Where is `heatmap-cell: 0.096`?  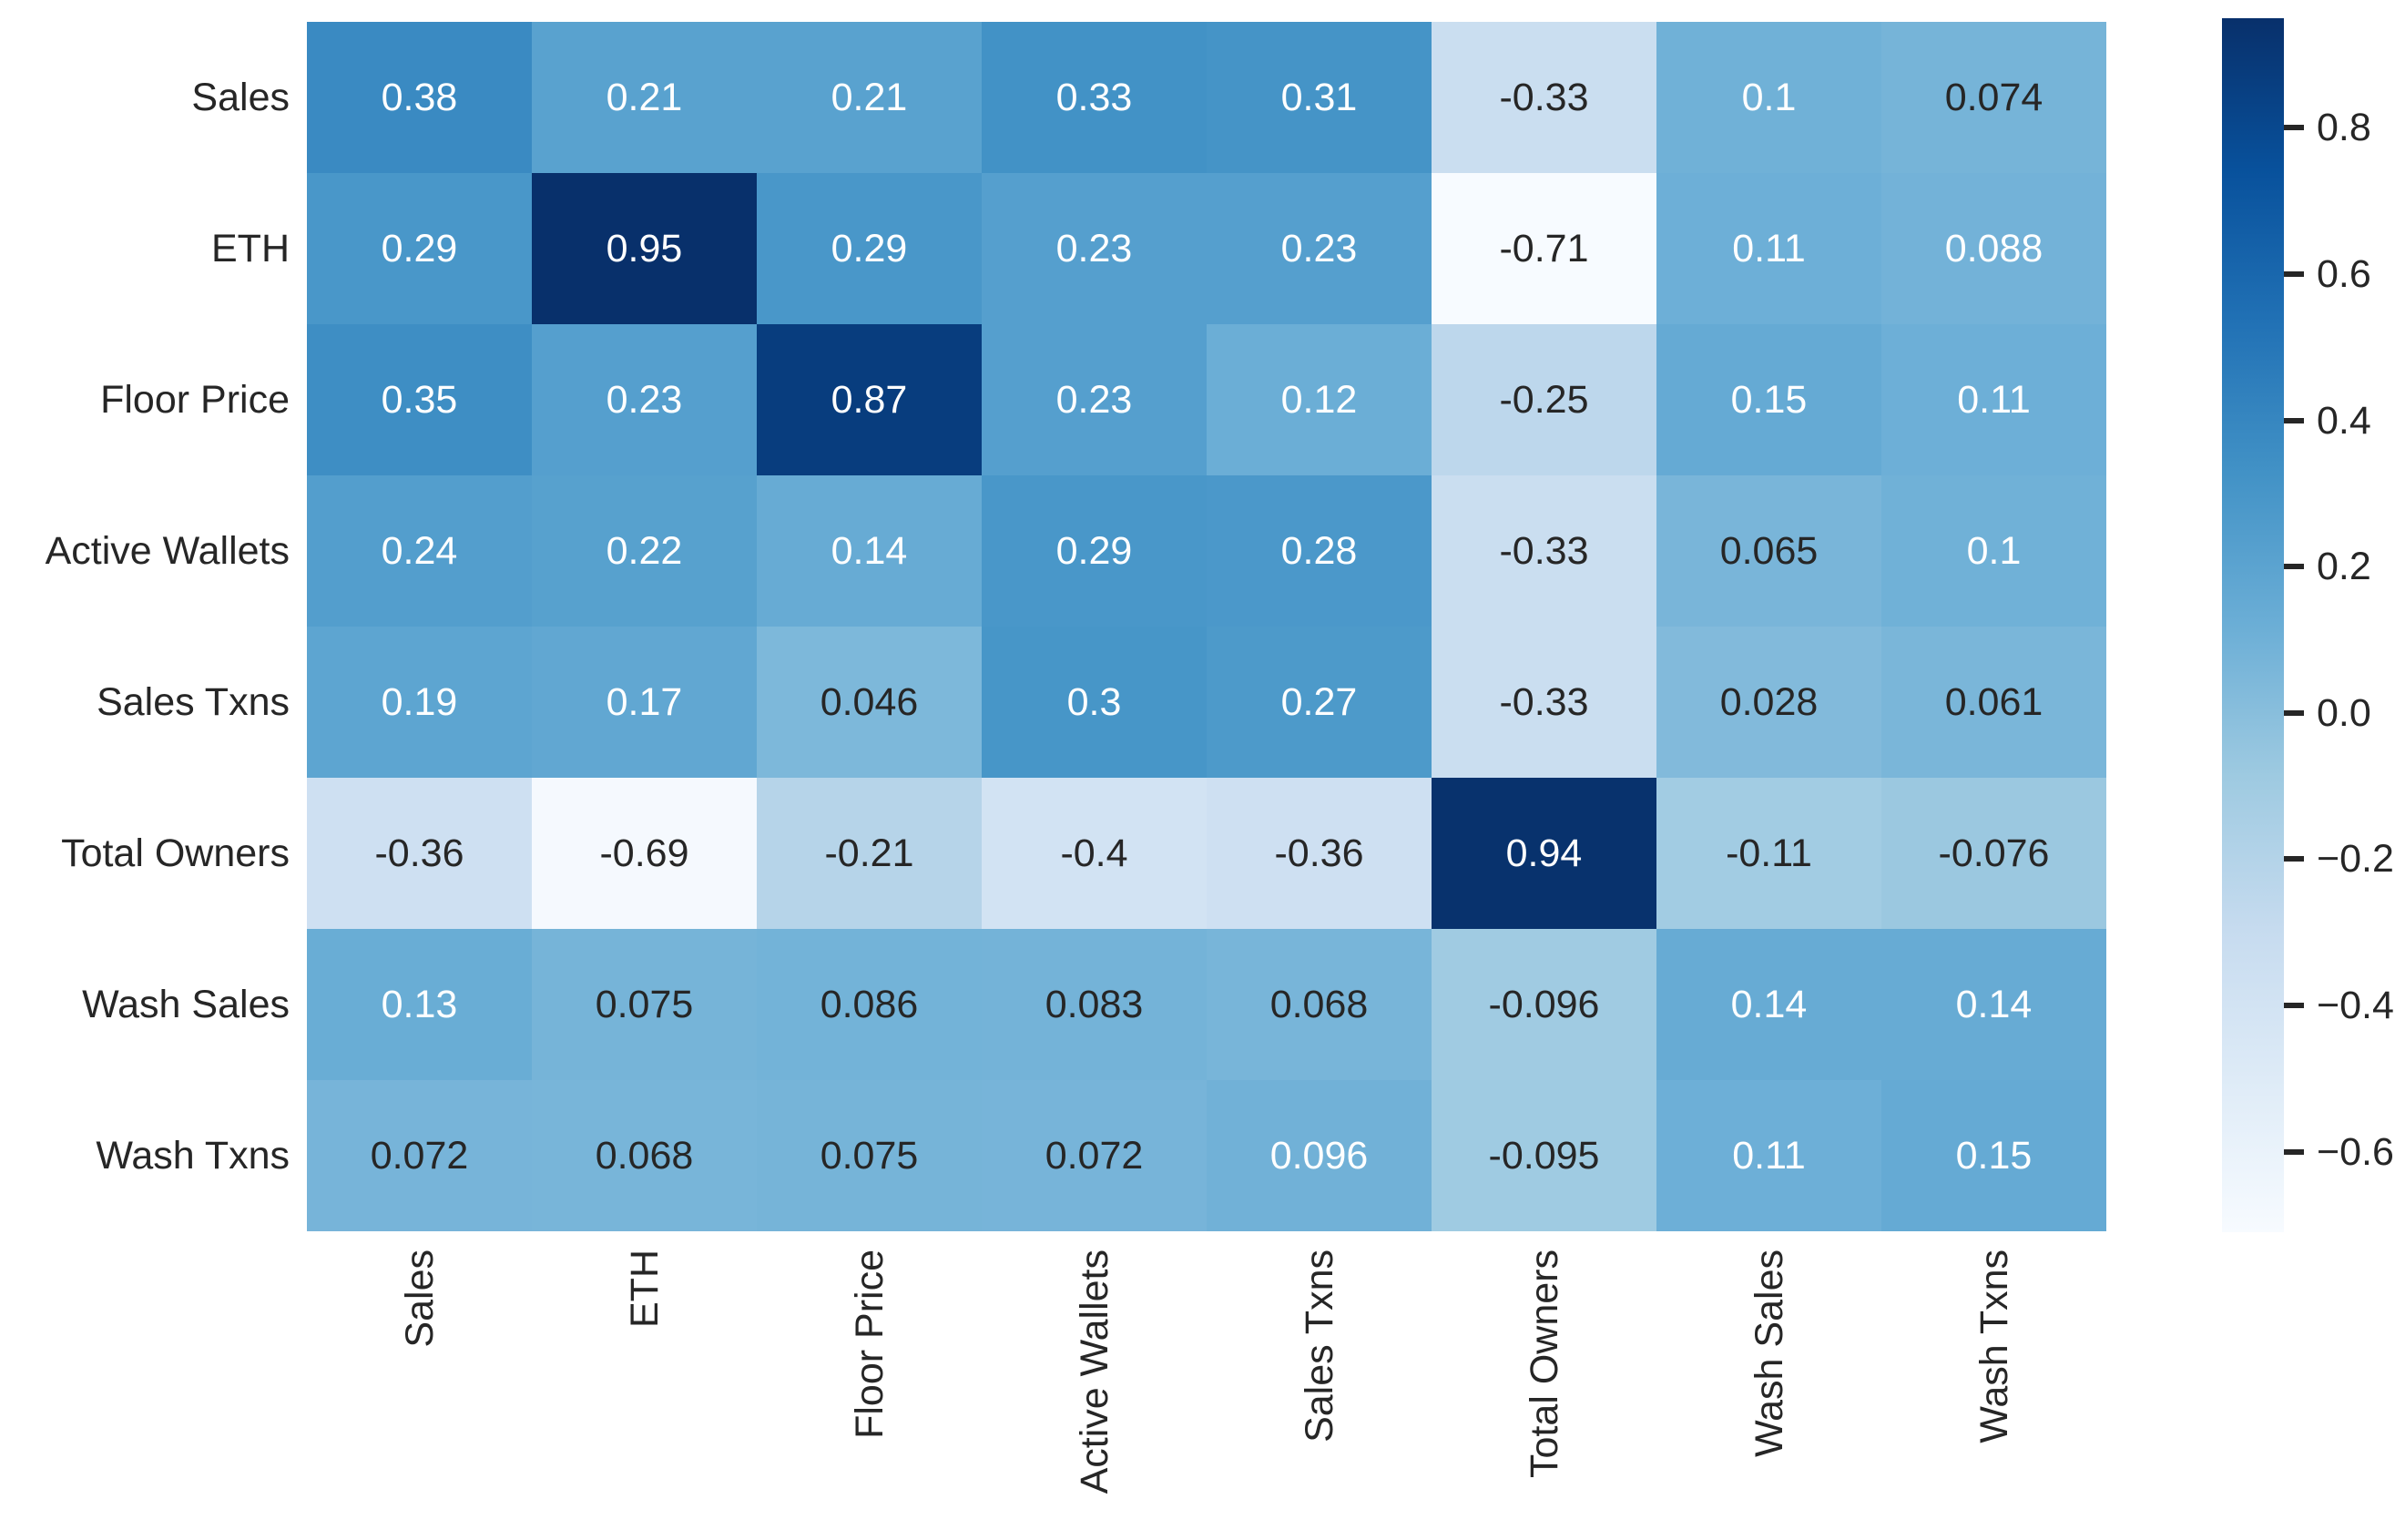
heatmap-cell: 0.096 is located at coordinates (1319, 1155).